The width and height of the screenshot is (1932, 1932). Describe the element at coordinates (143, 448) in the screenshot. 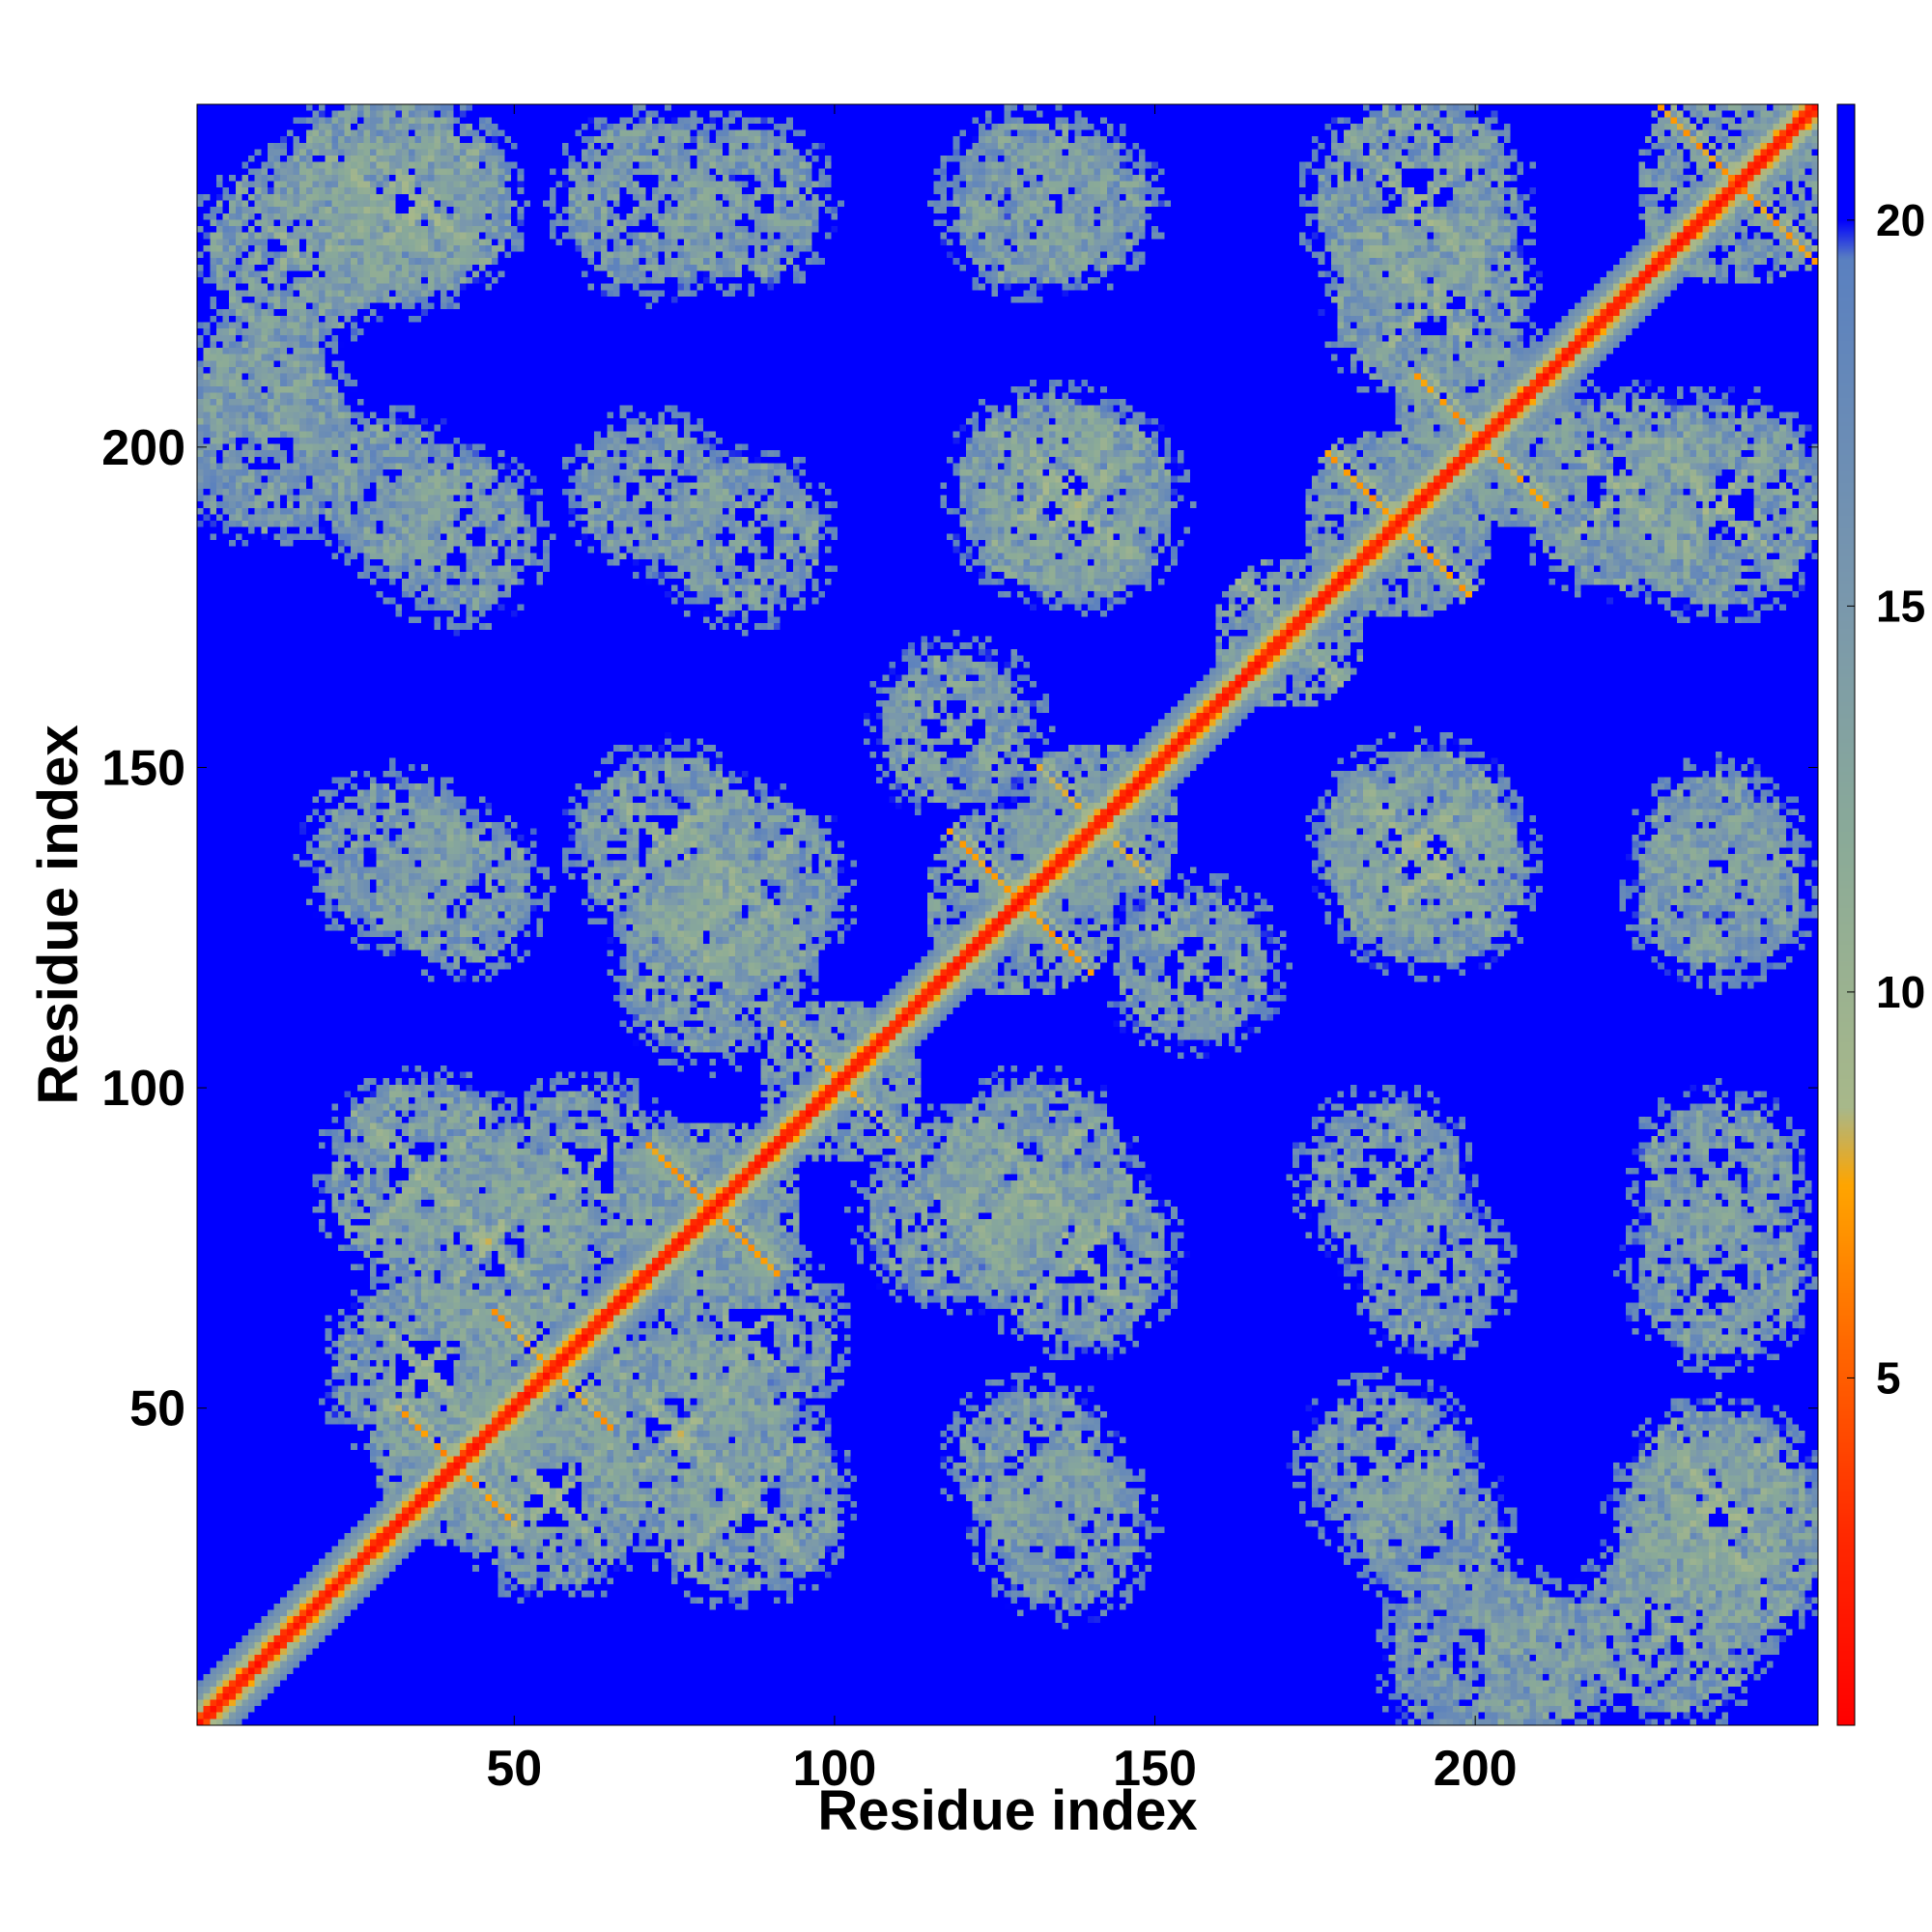

I see `y-tick-label: 200` at that location.